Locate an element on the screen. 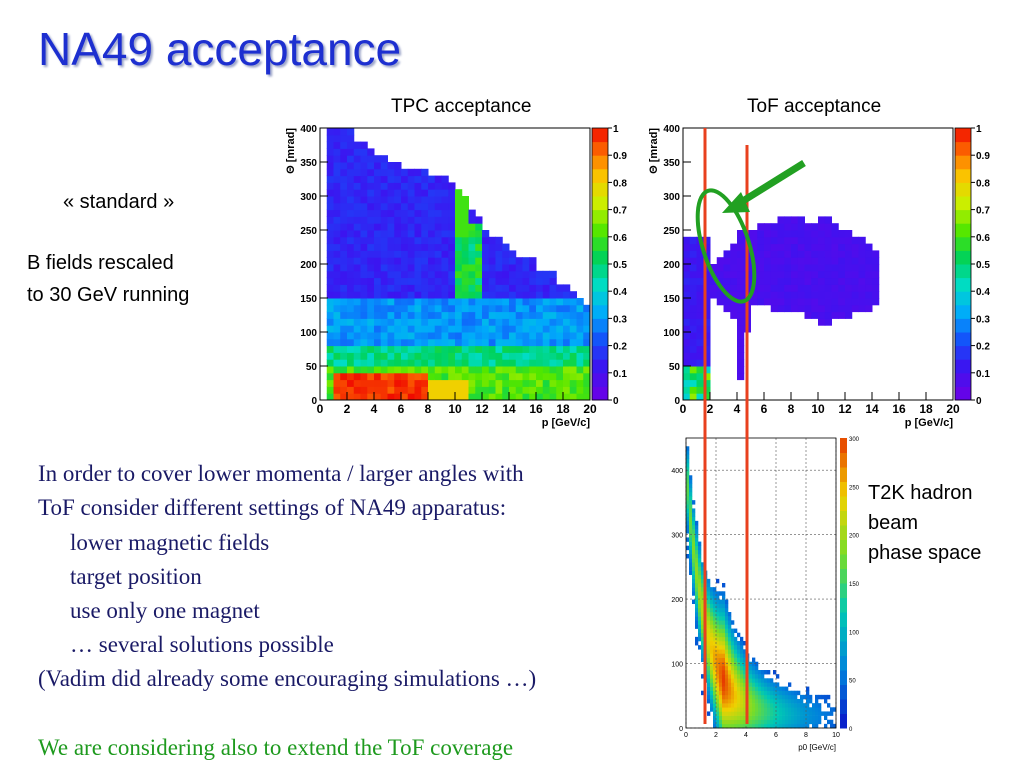 Image resolution: width=1024 pixels, height=768 pixels. tof-colorbar-label: 0.3 is located at coordinates (983, 319).